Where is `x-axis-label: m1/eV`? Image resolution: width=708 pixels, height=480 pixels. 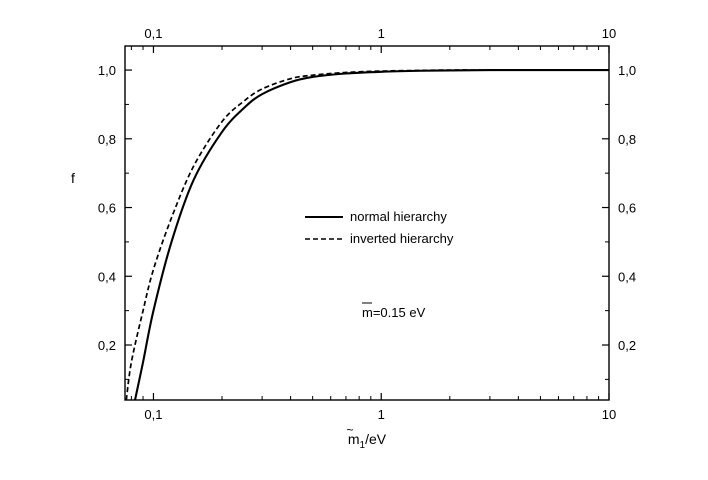
x-axis-label: m1/eV is located at coordinates (367, 441).